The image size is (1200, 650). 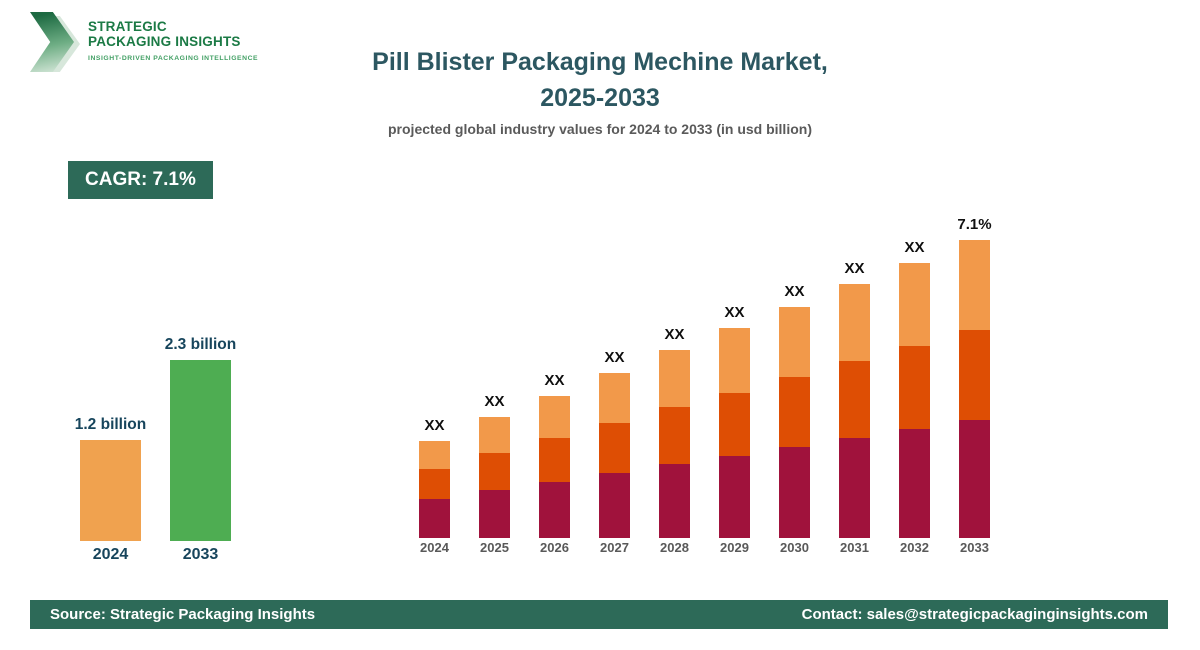 I want to click on segment-bottom-2028, so click(x=674, y=501).